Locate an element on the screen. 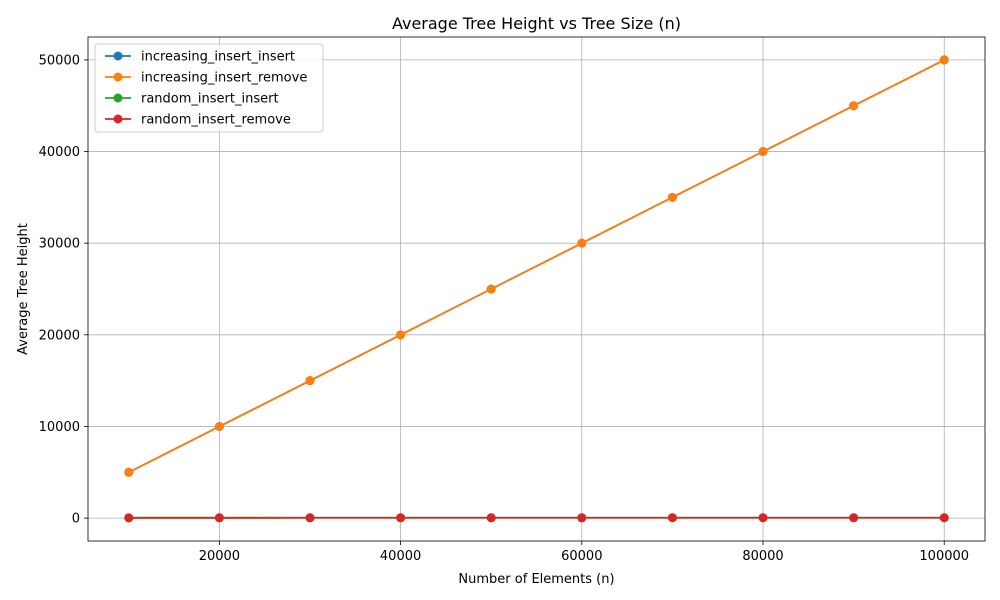 The height and width of the screenshot is (600, 1000). chart-title: Average Tree Height vs Tree Size (n) is located at coordinates (536, 23).